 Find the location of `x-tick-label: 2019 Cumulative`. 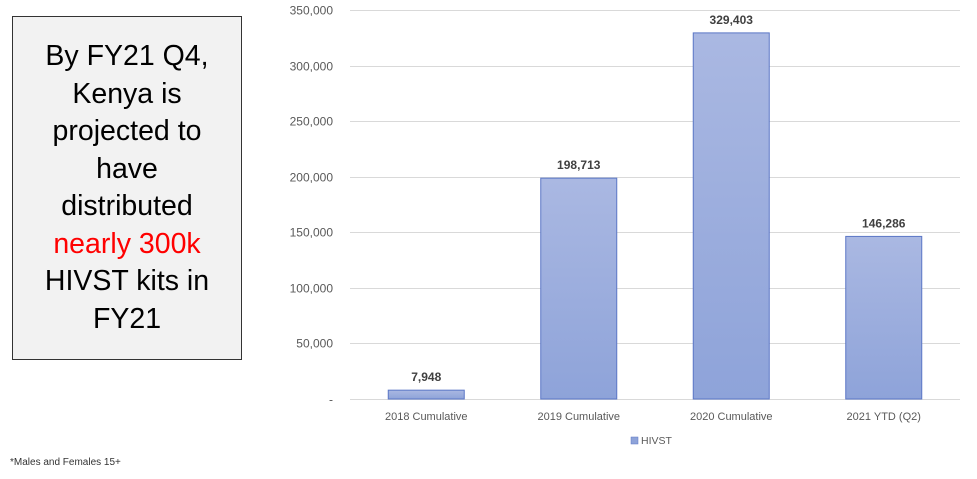

x-tick-label: 2019 Cumulative is located at coordinates (578, 417).